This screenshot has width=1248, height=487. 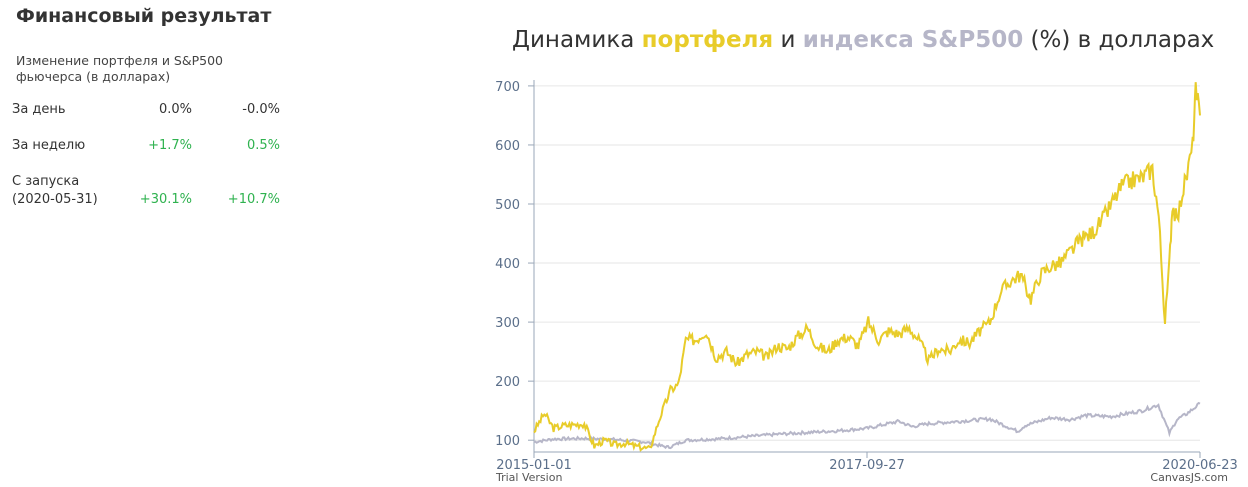 What do you see at coordinates (528, 477) in the screenshot?
I see `watermark-trial: Trial Version` at bounding box center [528, 477].